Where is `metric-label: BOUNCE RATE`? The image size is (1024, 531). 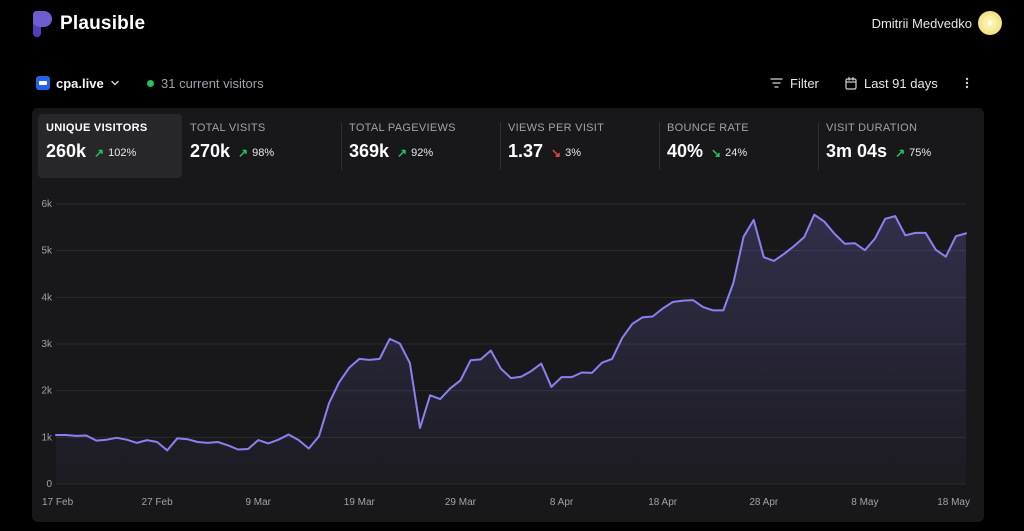 metric-label: BOUNCE RATE is located at coordinates (708, 128).